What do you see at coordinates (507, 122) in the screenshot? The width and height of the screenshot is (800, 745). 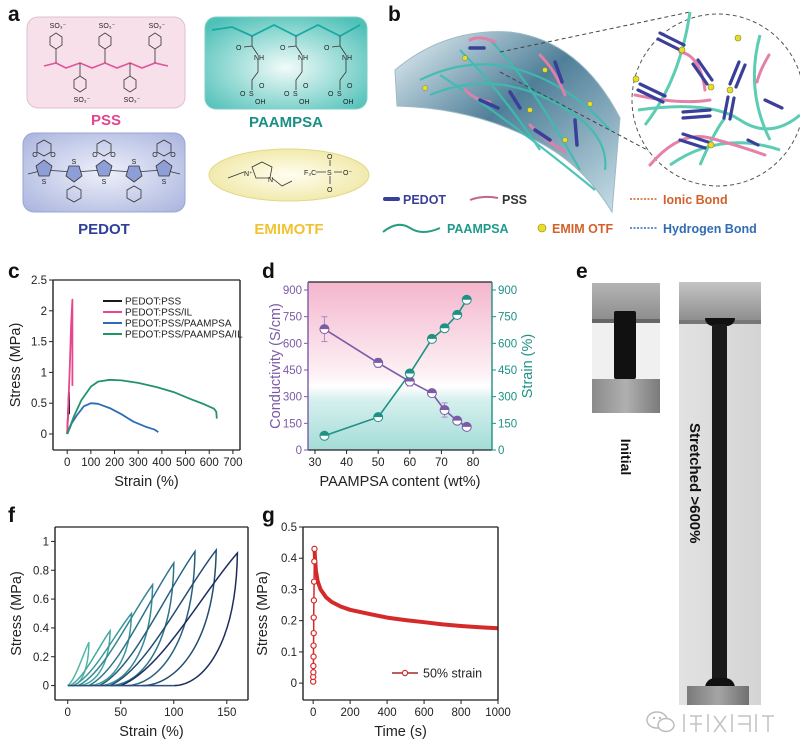 I see `hydrogel-sheet` at bounding box center [507, 122].